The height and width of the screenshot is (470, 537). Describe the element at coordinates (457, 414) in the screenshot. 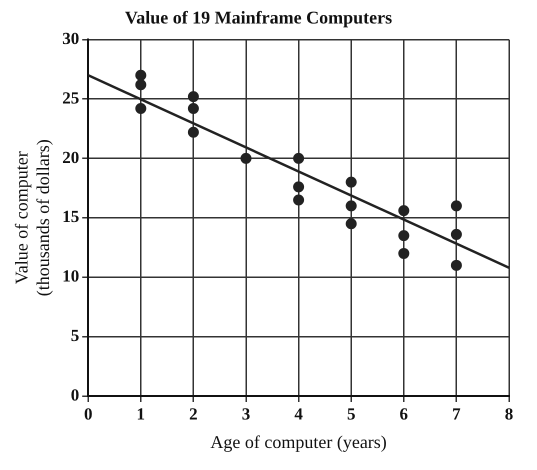

I see `x-tick-label: 7` at that location.